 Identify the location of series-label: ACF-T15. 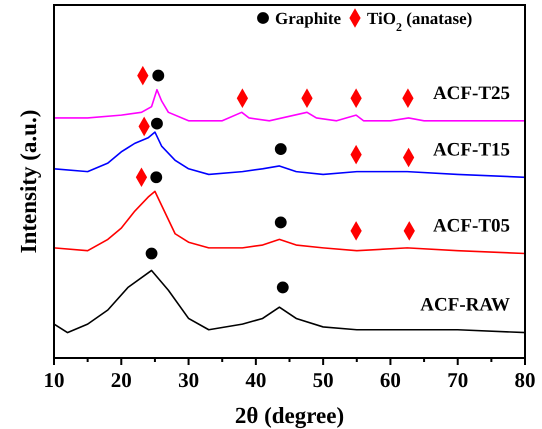
(471, 149).